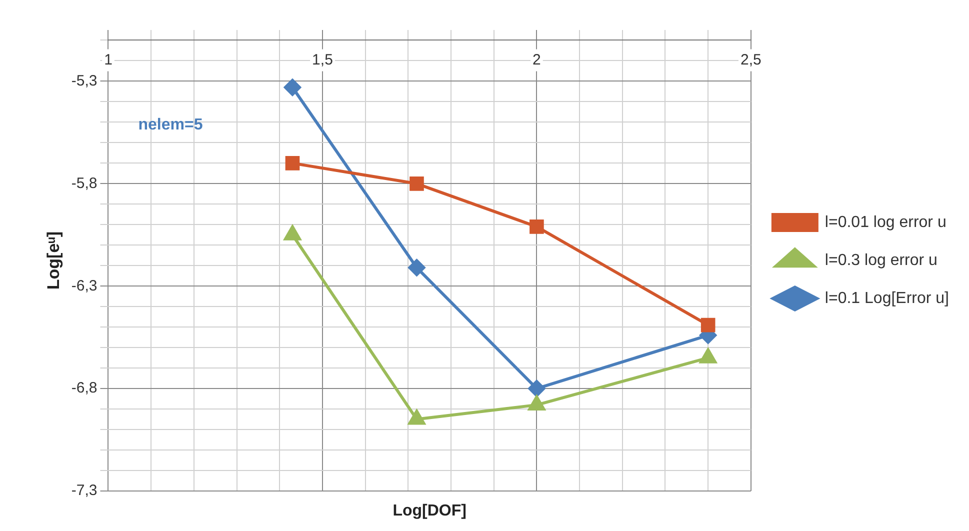 The width and height of the screenshot is (969, 531). What do you see at coordinates (887, 298) in the screenshot?
I see `legend-label: l=0.1 Log[Error u]` at bounding box center [887, 298].